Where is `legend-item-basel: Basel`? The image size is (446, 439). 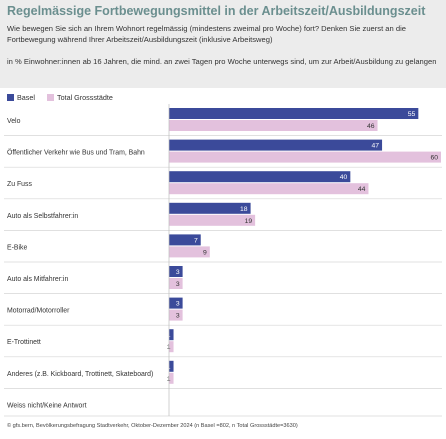
legend-item-basel: Basel is located at coordinates (21, 97).